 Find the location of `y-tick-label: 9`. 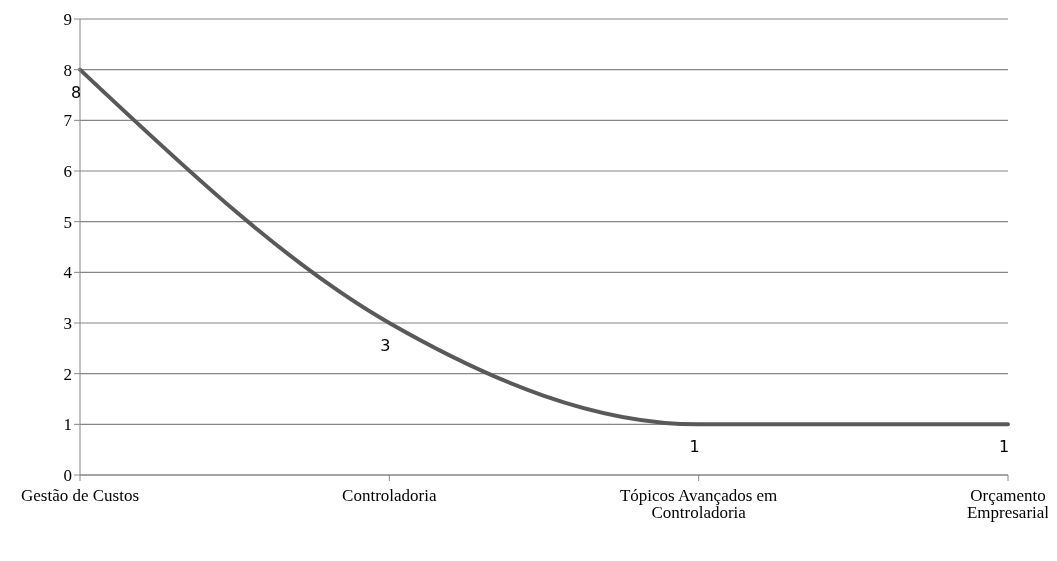

y-tick-label: 9 is located at coordinates (67, 20).